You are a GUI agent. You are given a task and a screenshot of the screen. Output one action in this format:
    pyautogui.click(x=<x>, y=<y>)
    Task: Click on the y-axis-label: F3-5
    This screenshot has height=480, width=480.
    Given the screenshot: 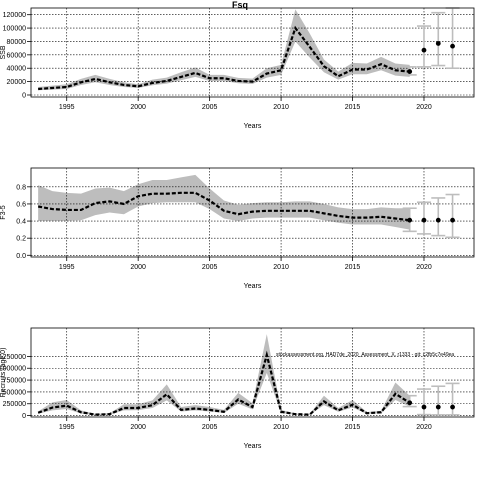 What is the action you would take?
    pyautogui.click(x=3, y=212)
    